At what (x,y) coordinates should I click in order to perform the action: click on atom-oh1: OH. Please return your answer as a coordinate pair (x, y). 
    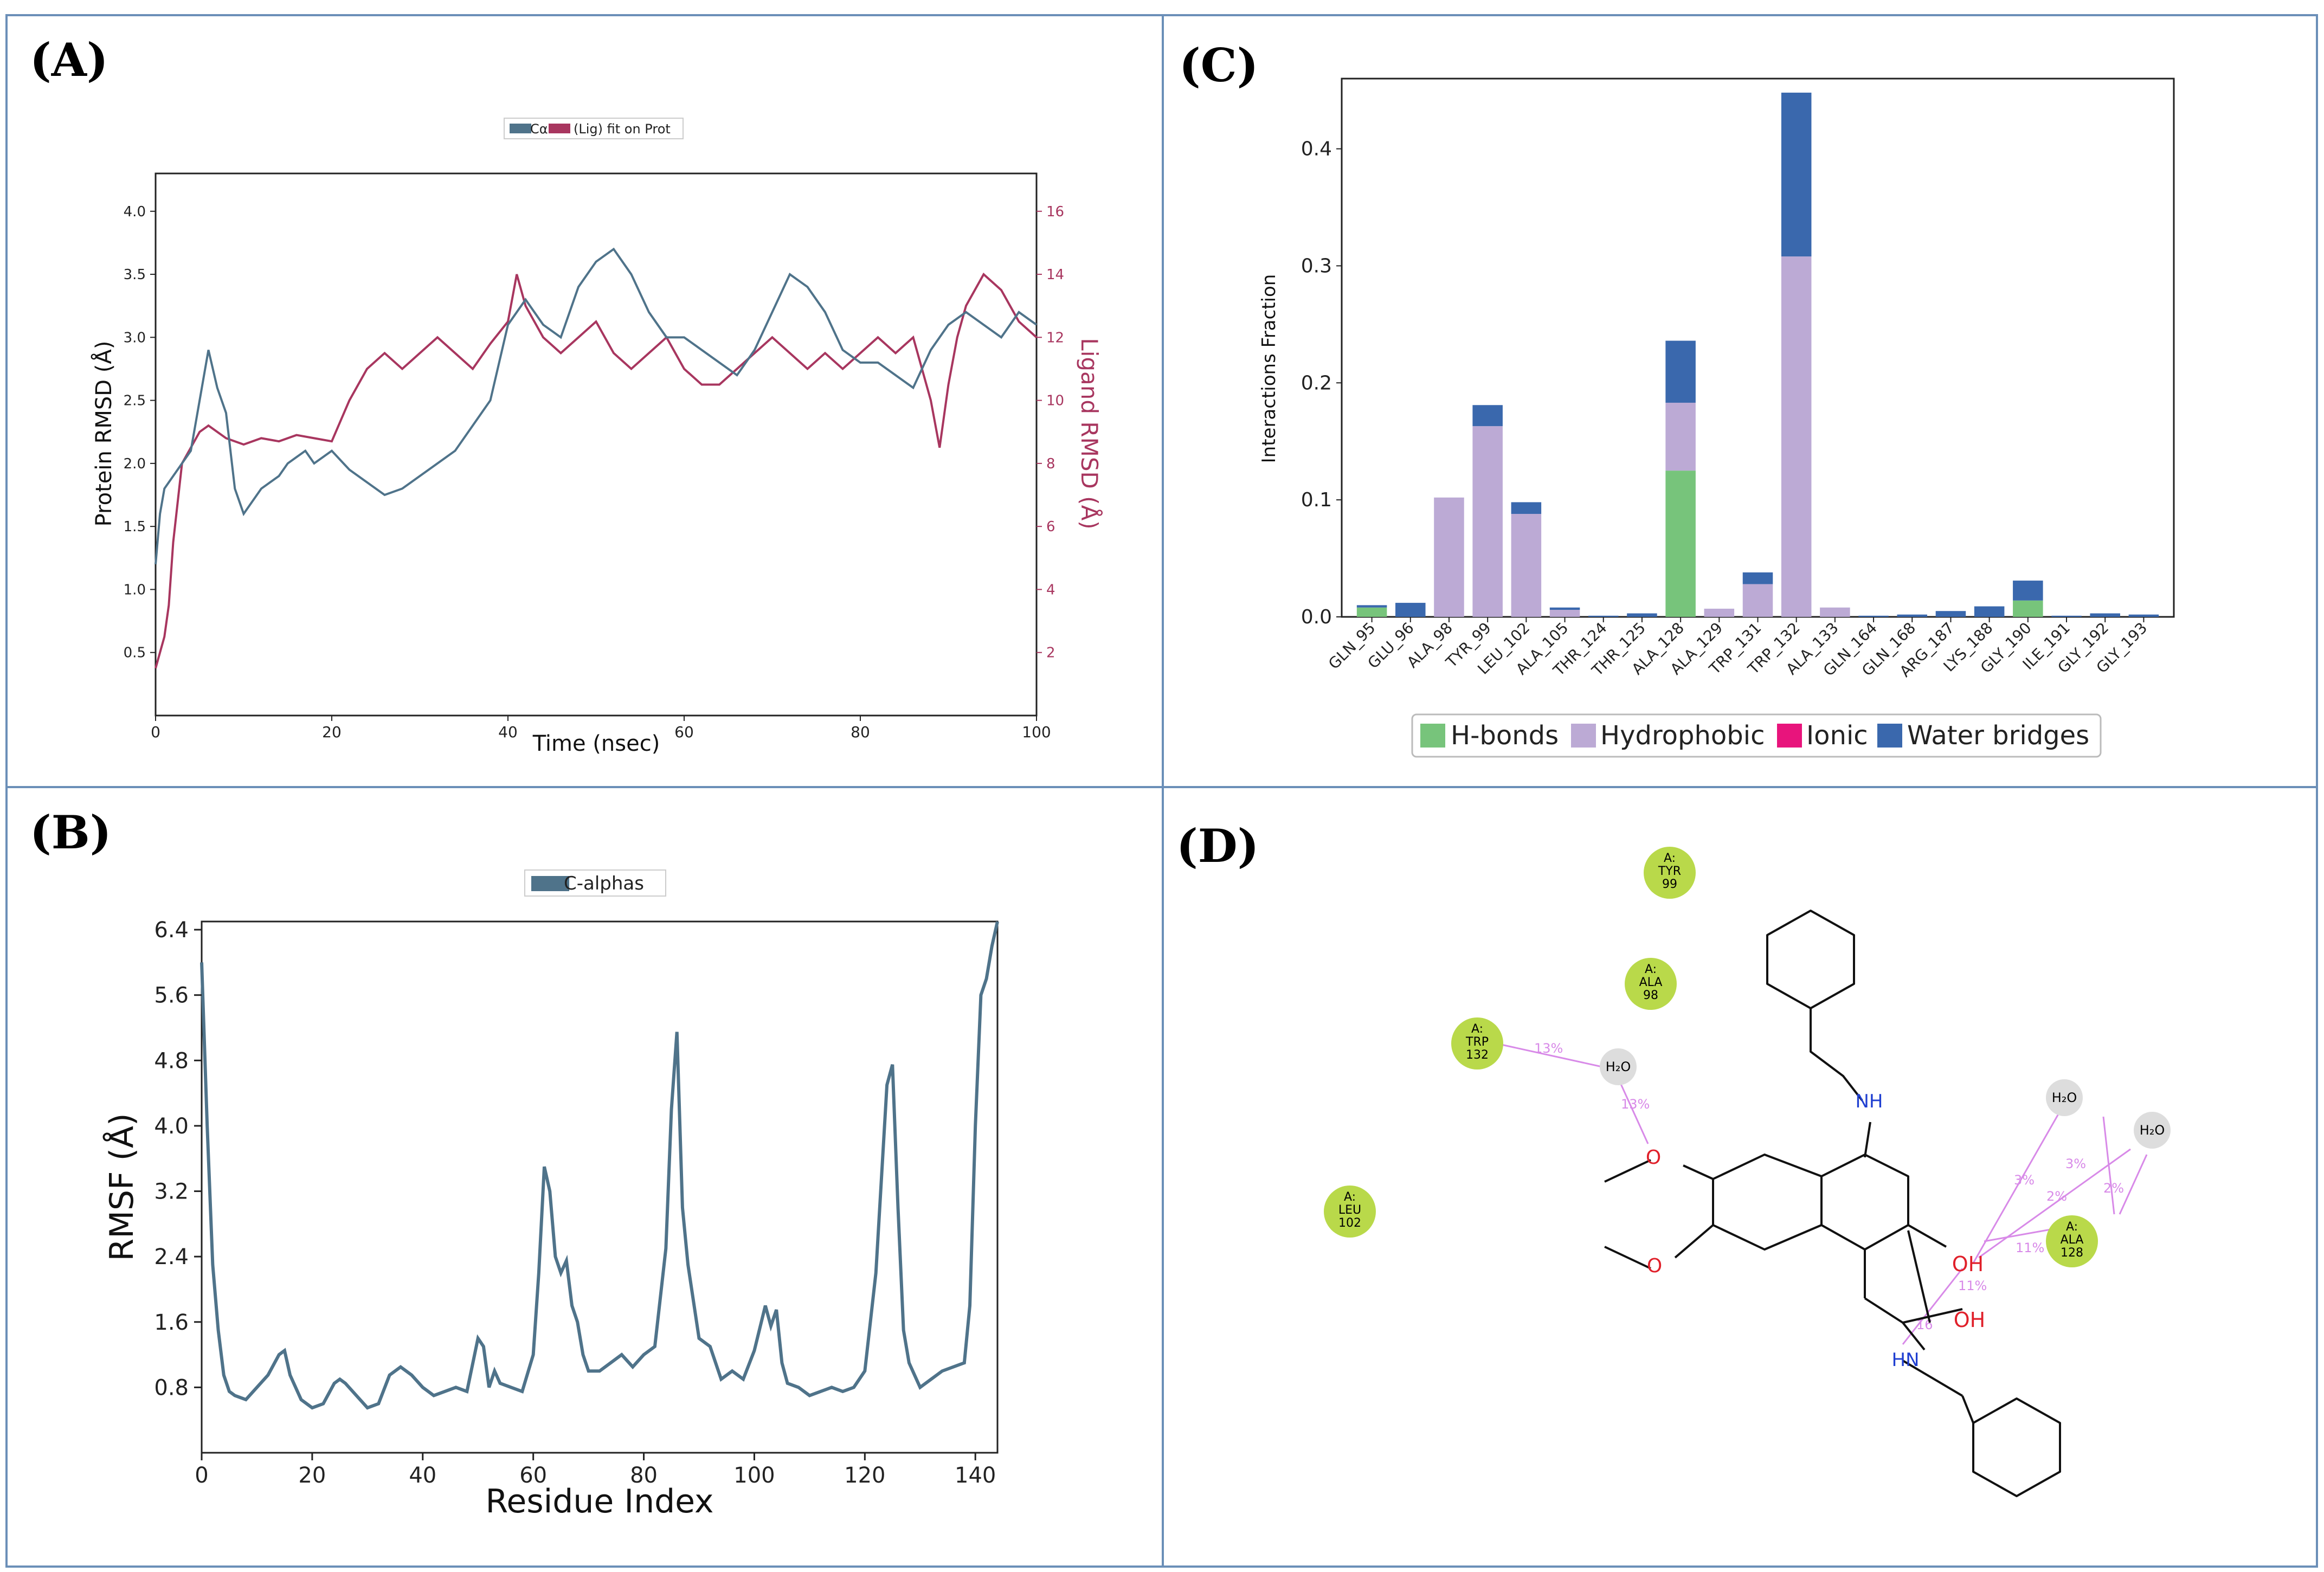
    Looking at the image, I should click on (1968, 1264).